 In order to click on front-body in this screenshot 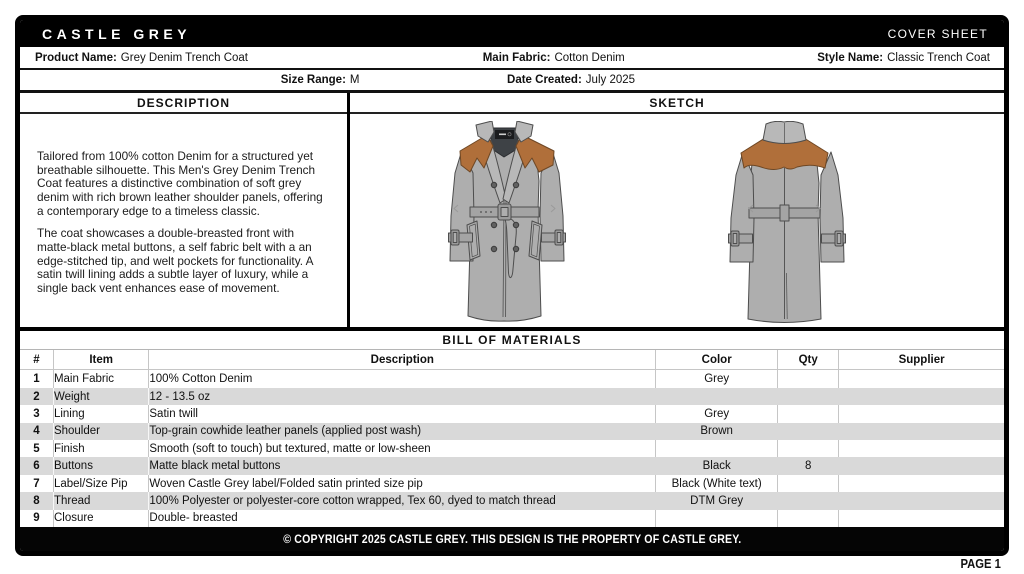, I will do `click(504, 231)`.